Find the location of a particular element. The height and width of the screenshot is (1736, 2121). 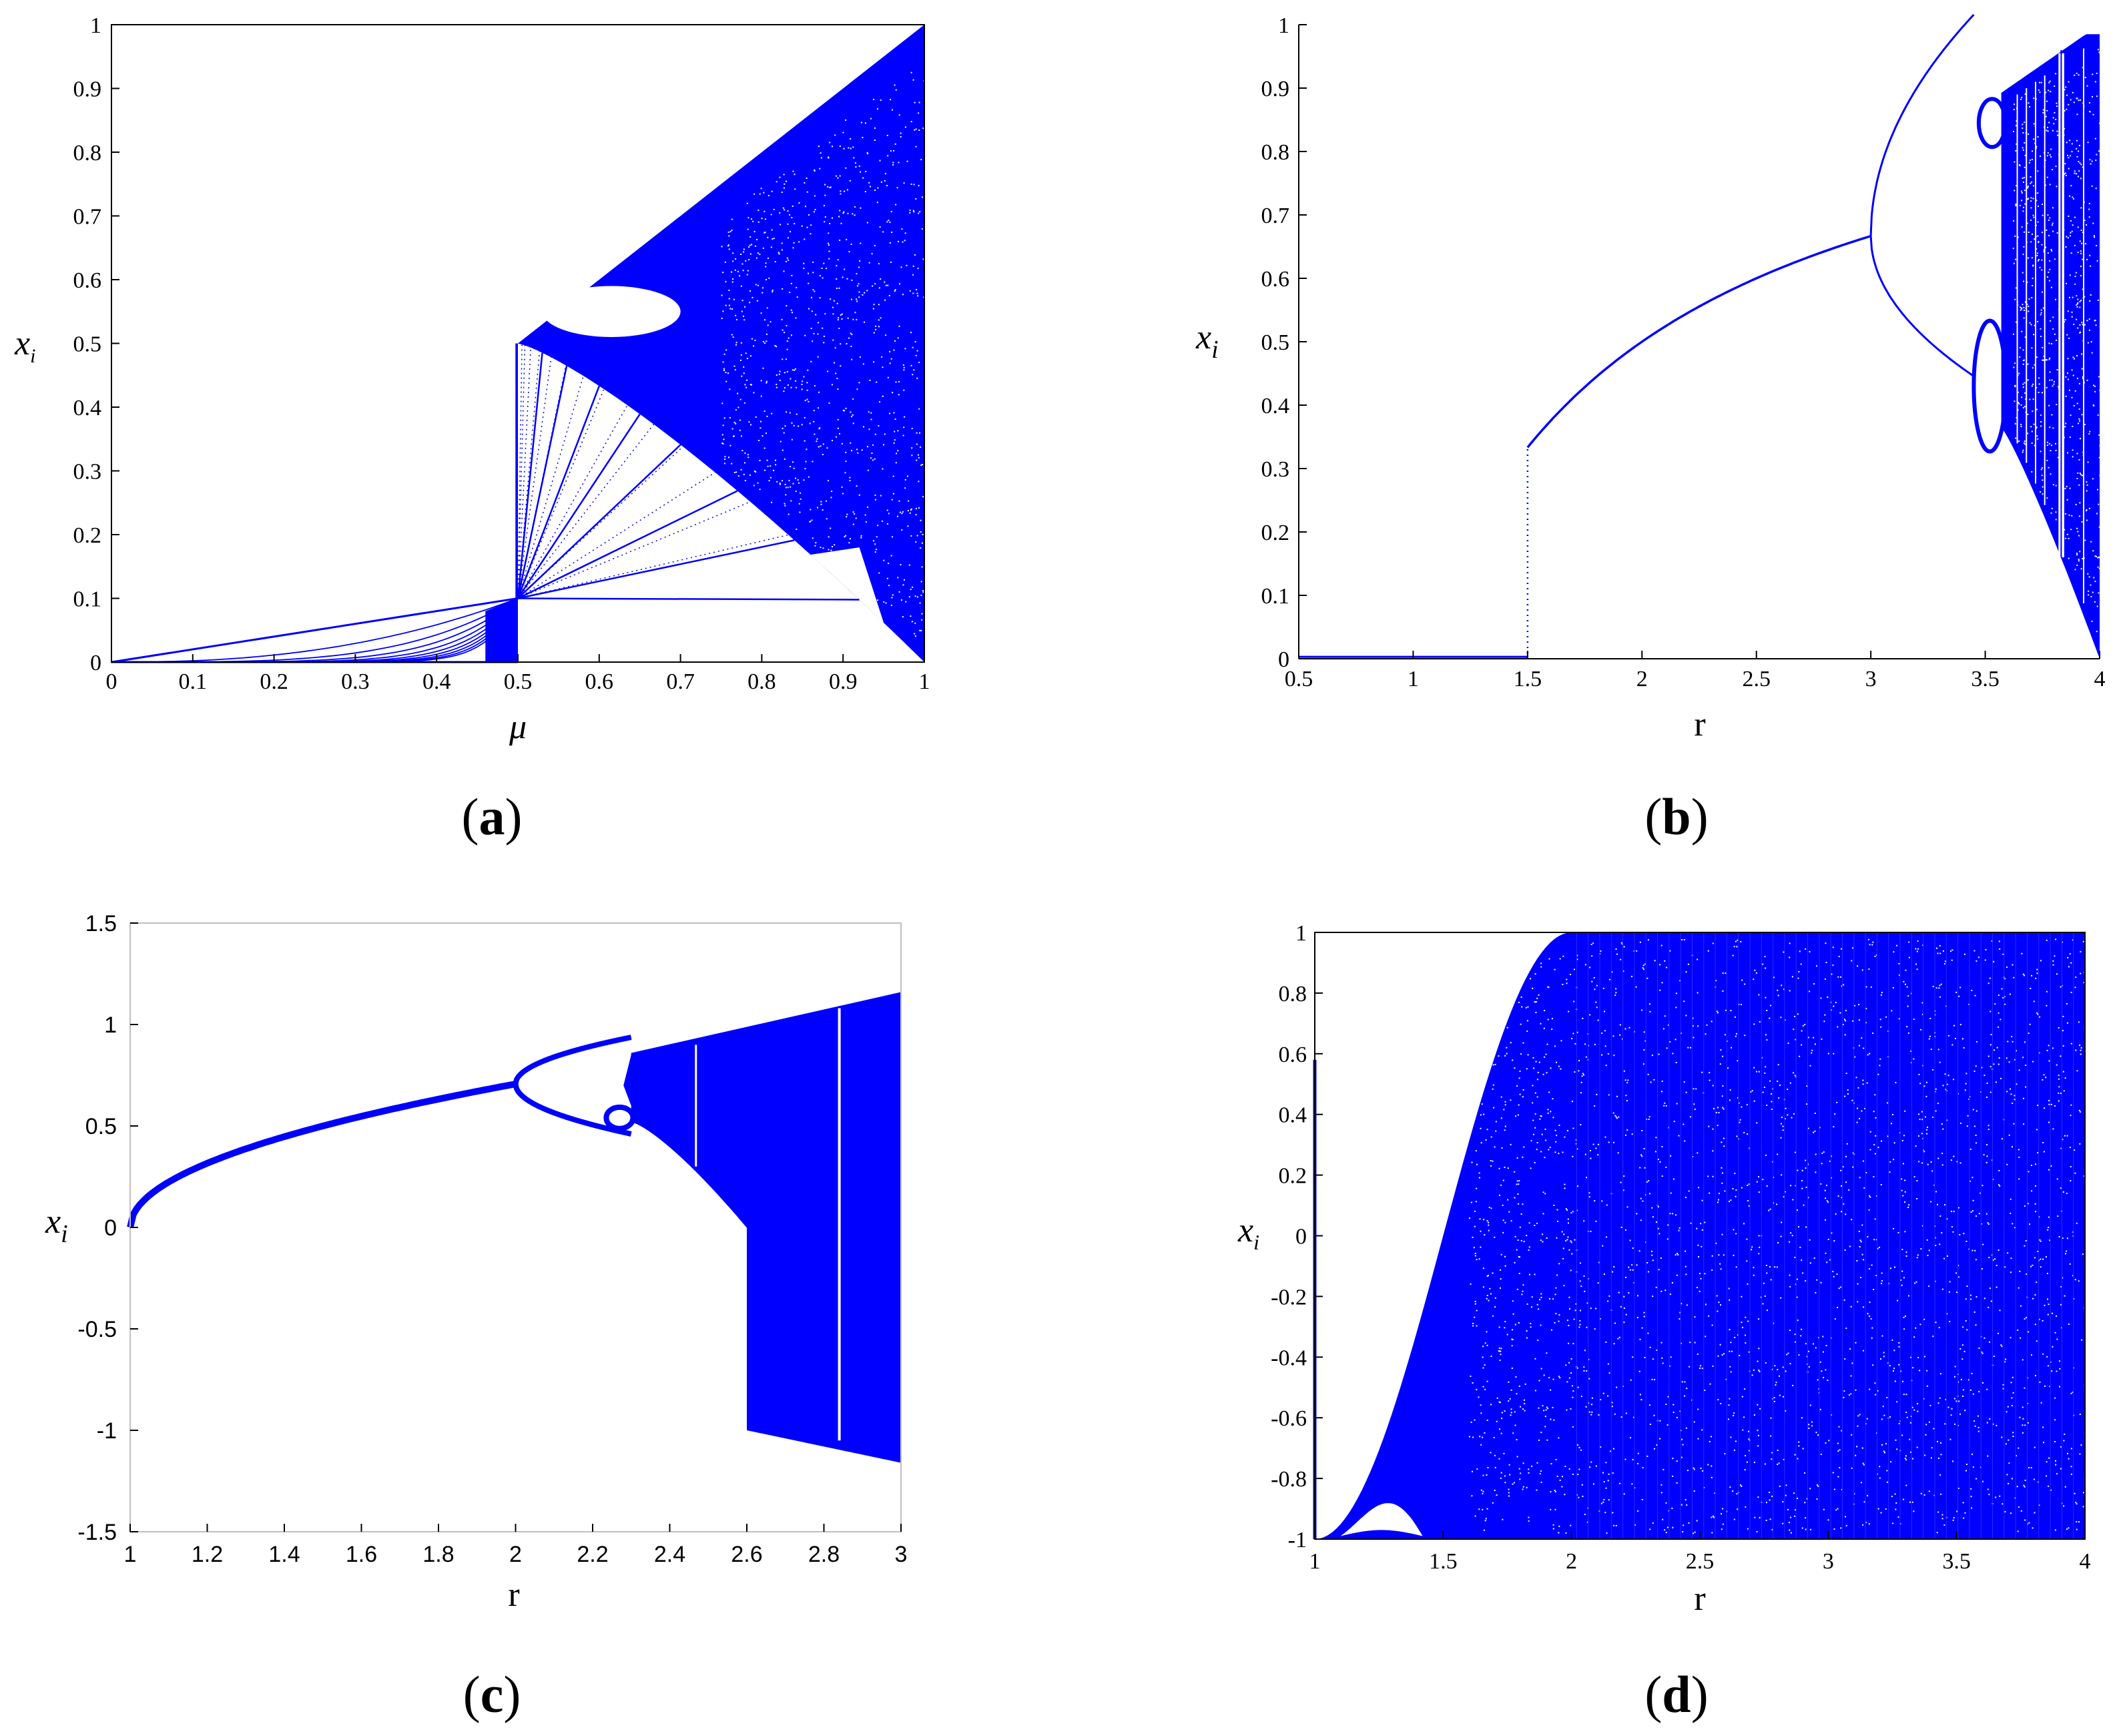

x-tick-label: 2.2 is located at coordinates (592, 1555).